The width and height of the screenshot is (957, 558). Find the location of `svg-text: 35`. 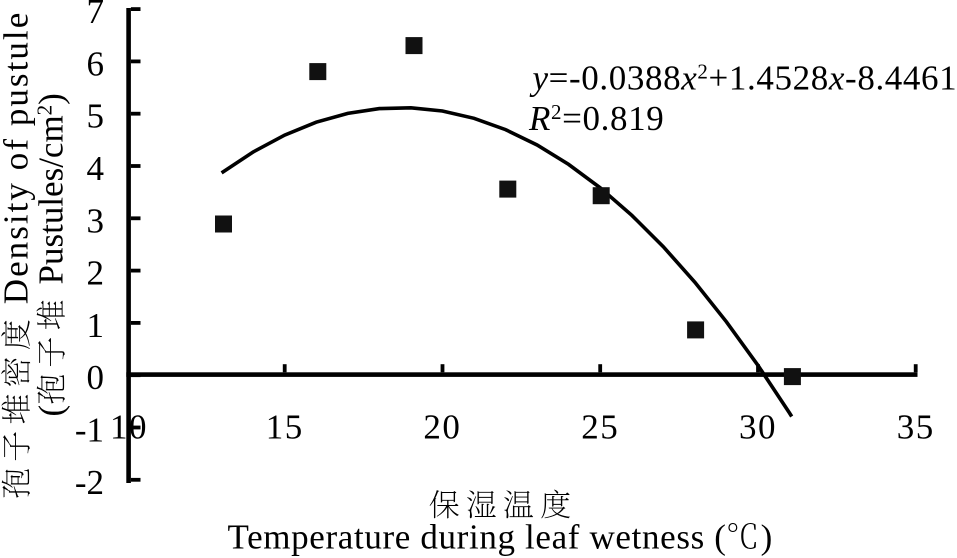

svg-text: 35 is located at coordinates (916, 426).